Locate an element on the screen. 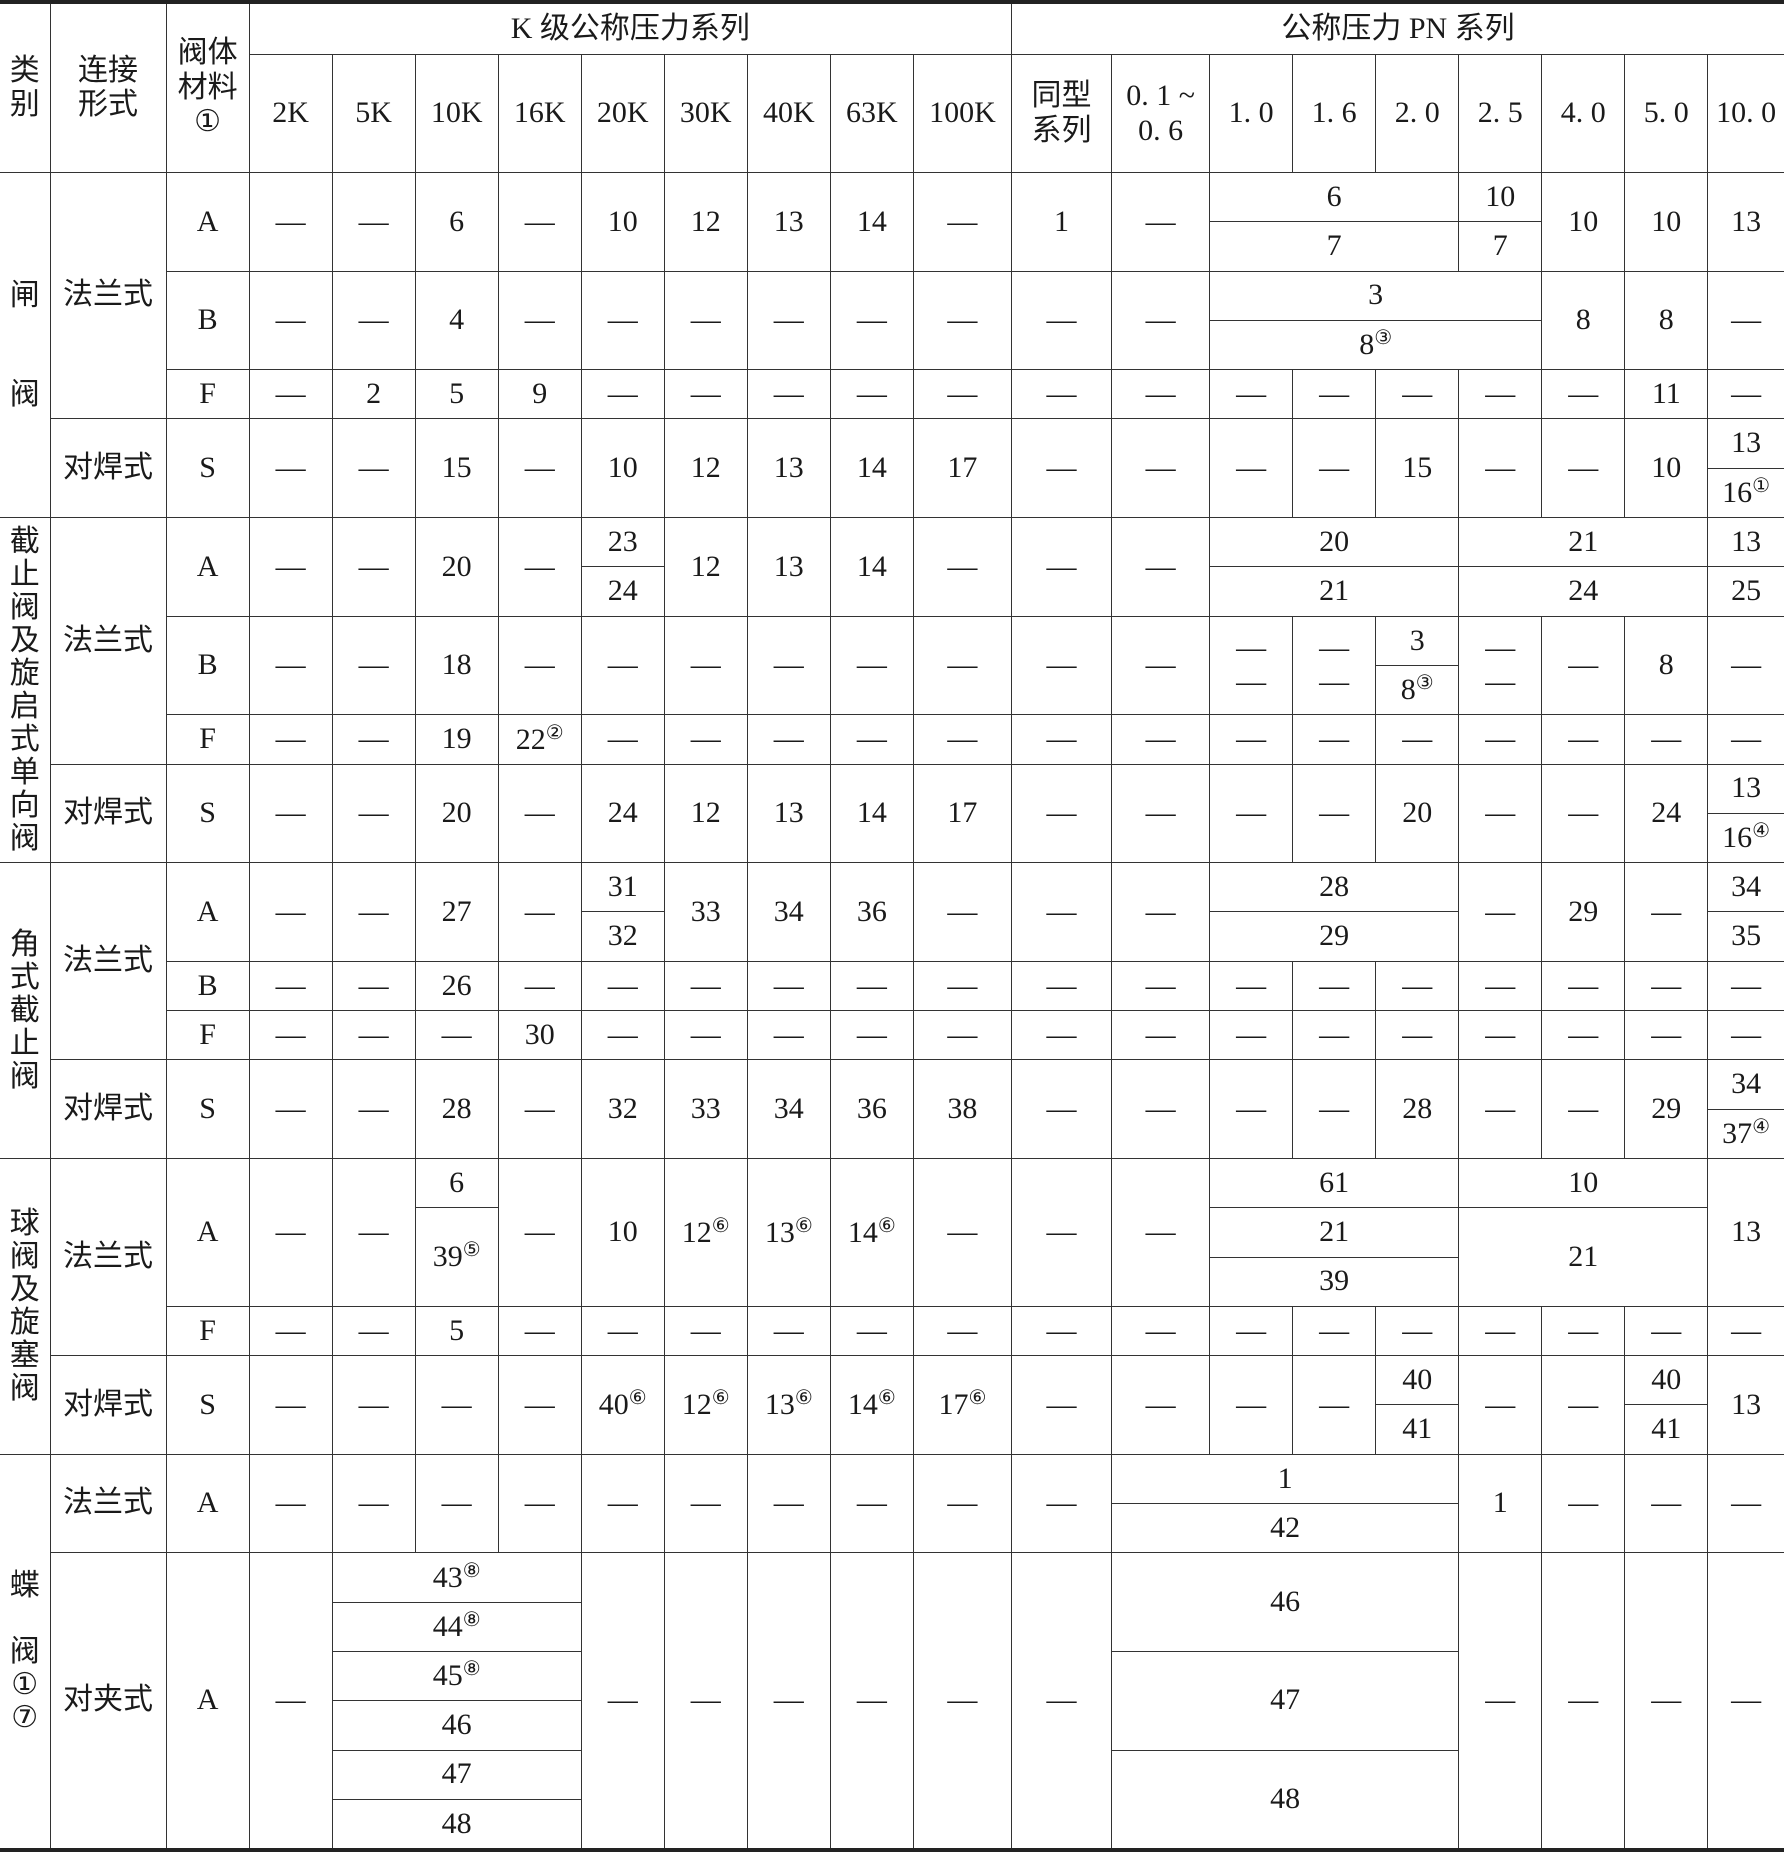 Image resolution: width=1784 pixels, height=1860 pixels. cell-text: 15 is located at coordinates (456, 468).